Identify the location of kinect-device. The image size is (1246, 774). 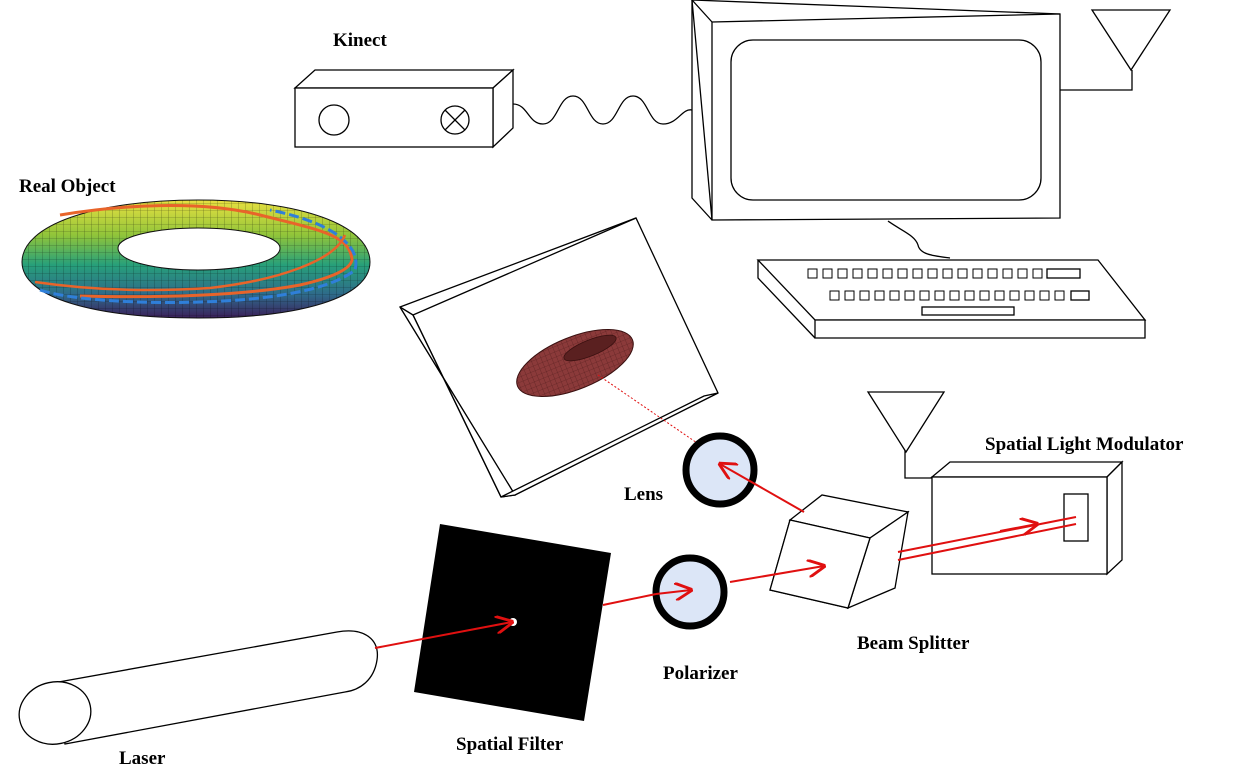
(404, 108).